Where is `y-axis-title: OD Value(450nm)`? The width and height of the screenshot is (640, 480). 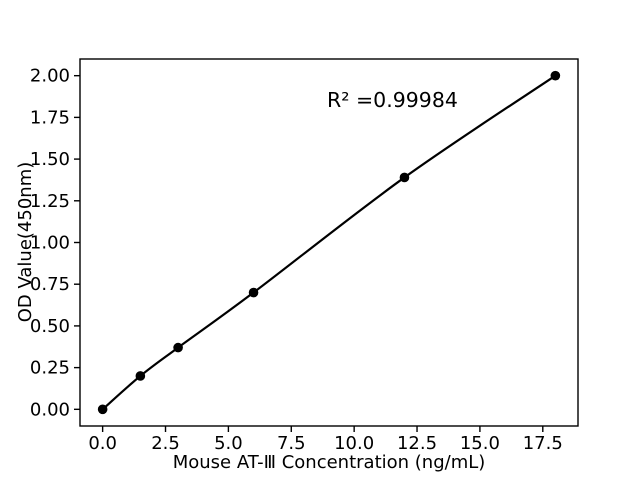 y-axis-title: OD Value(450nm) is located at coordinates (25, 242).